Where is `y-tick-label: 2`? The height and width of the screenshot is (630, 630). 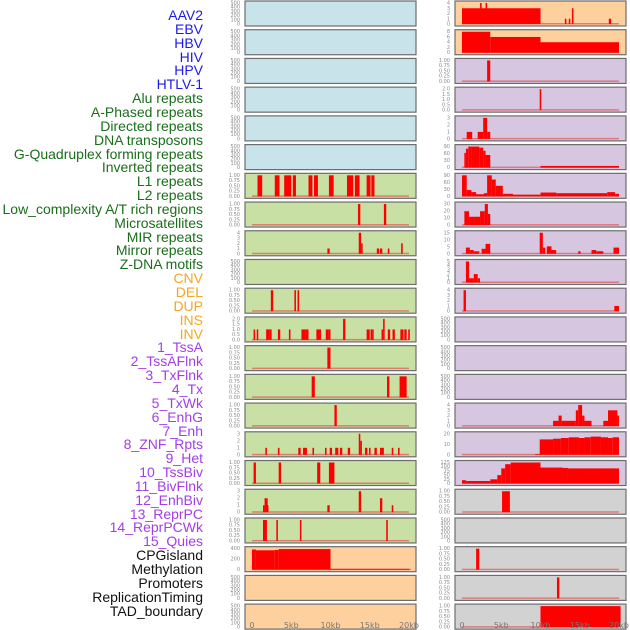
y-tick-label: 2 is located at coordinates (448, 14).